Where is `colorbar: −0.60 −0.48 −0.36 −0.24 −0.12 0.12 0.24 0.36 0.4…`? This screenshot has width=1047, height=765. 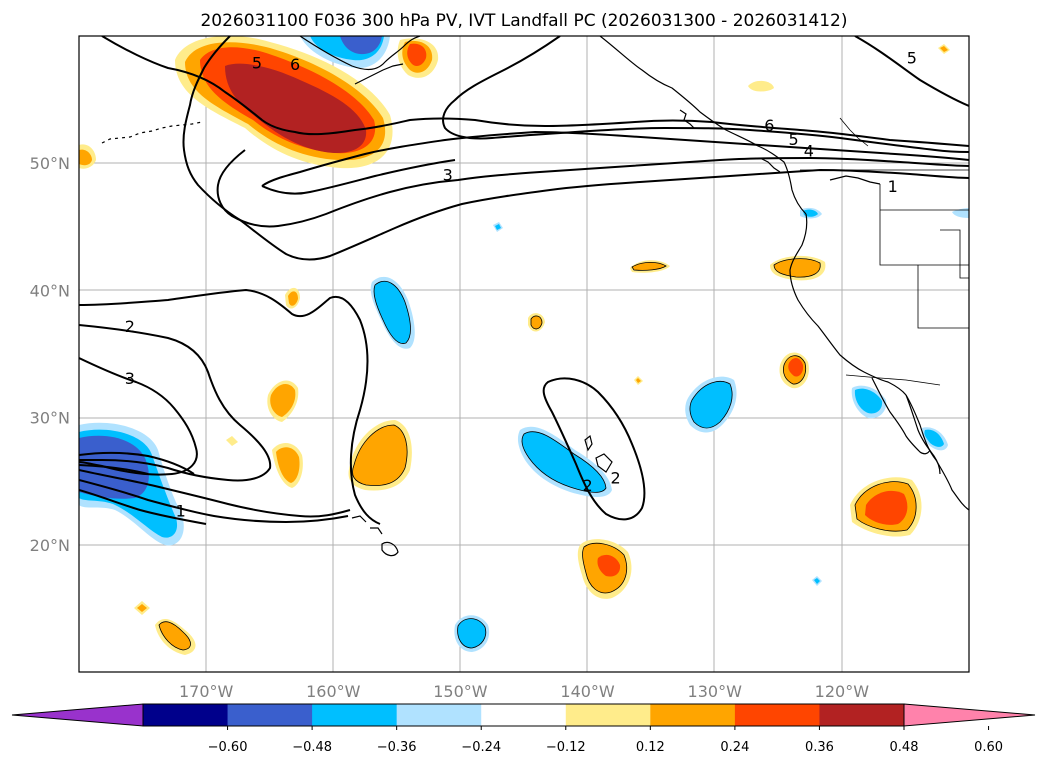
colorbar: −0.60 −0.48 −0.36 −0.24 −0.12 0.12 0.24 0.36 0.4… is located at coordinates (523, 729).